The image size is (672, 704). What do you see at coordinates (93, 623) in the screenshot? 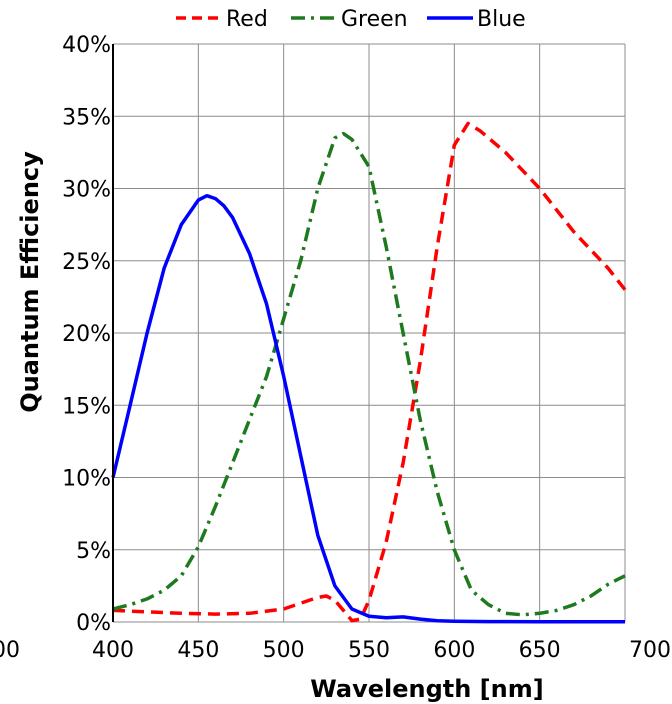
I see `y-tick-label-0: 0%` at bounding box center [93, 623].